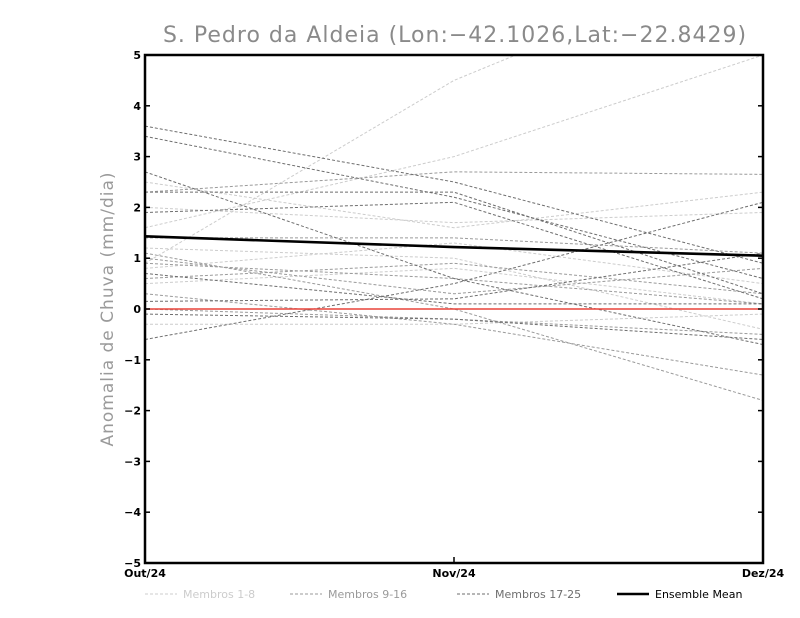  What do you see at coordinates (454, 182) in the screenshot?
I see `series-line-m9` at bounding box center [454, 182].